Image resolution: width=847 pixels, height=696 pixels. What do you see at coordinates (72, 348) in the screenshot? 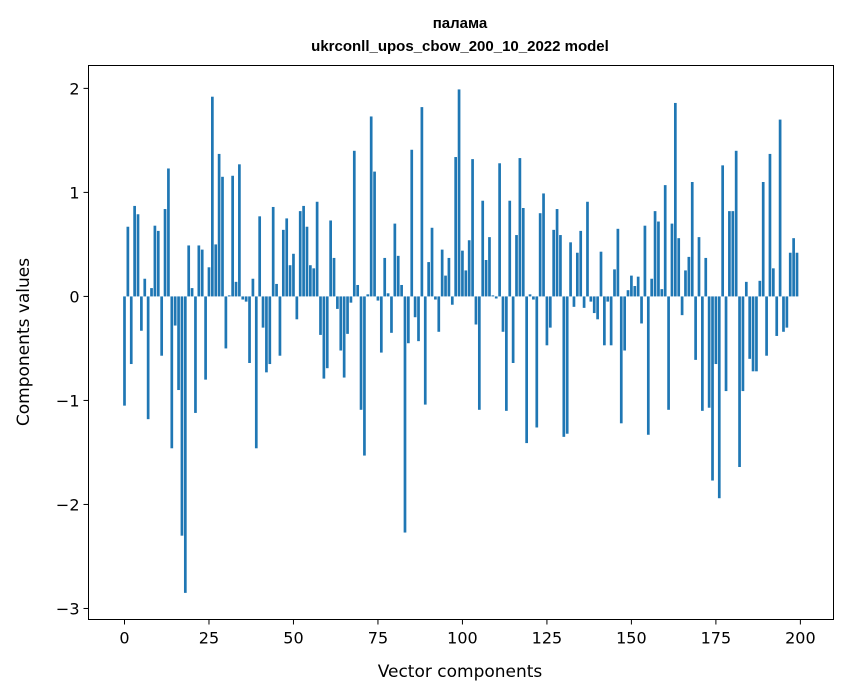
I see `y-axis-ticks: −3 −2 −1 0 1 2` at bounding box center [72, 348].